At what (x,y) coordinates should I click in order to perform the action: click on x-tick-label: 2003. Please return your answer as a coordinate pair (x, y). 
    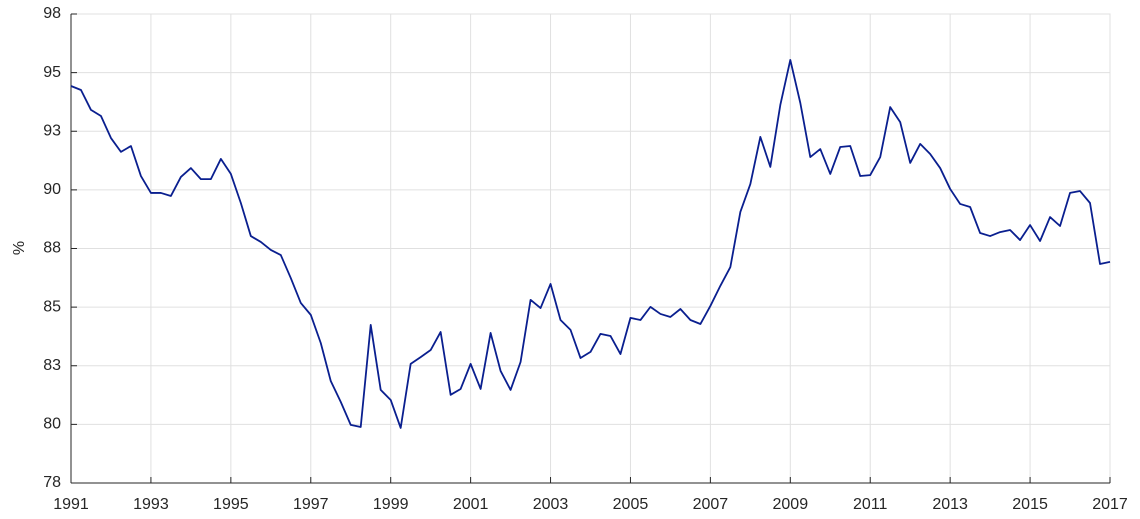
    Looking at the image, I should click on (551, 504).